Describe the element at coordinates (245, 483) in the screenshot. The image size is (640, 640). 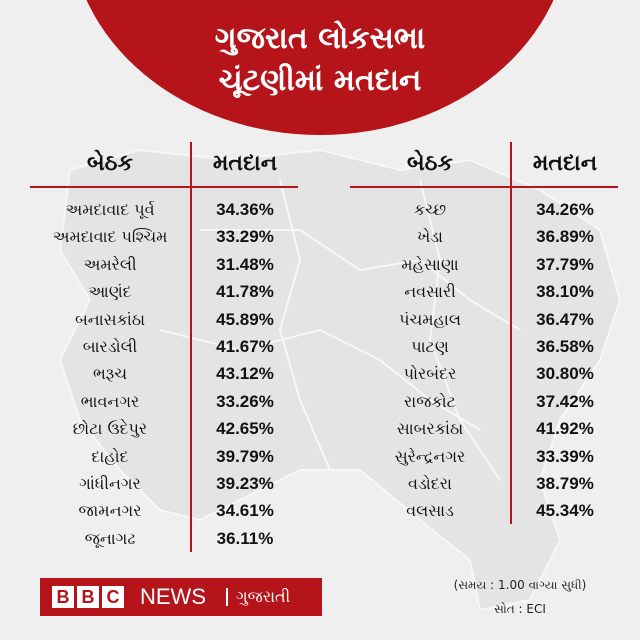
I see `turnout-value: 39.23%` at that location.